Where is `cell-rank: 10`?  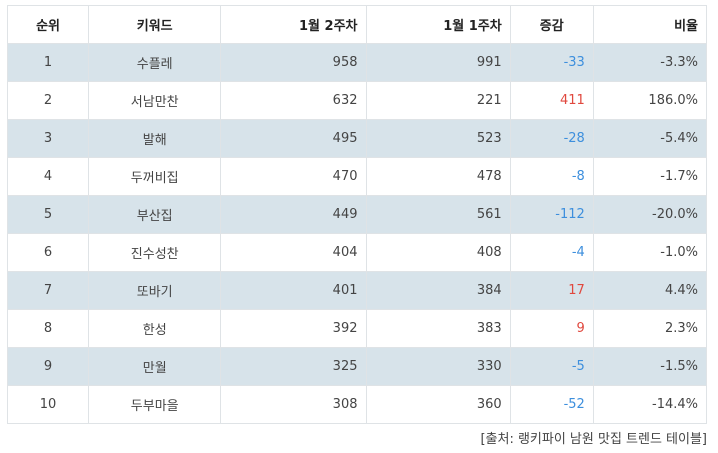 cell-rank: 10 is located at coordinates (48, 404).